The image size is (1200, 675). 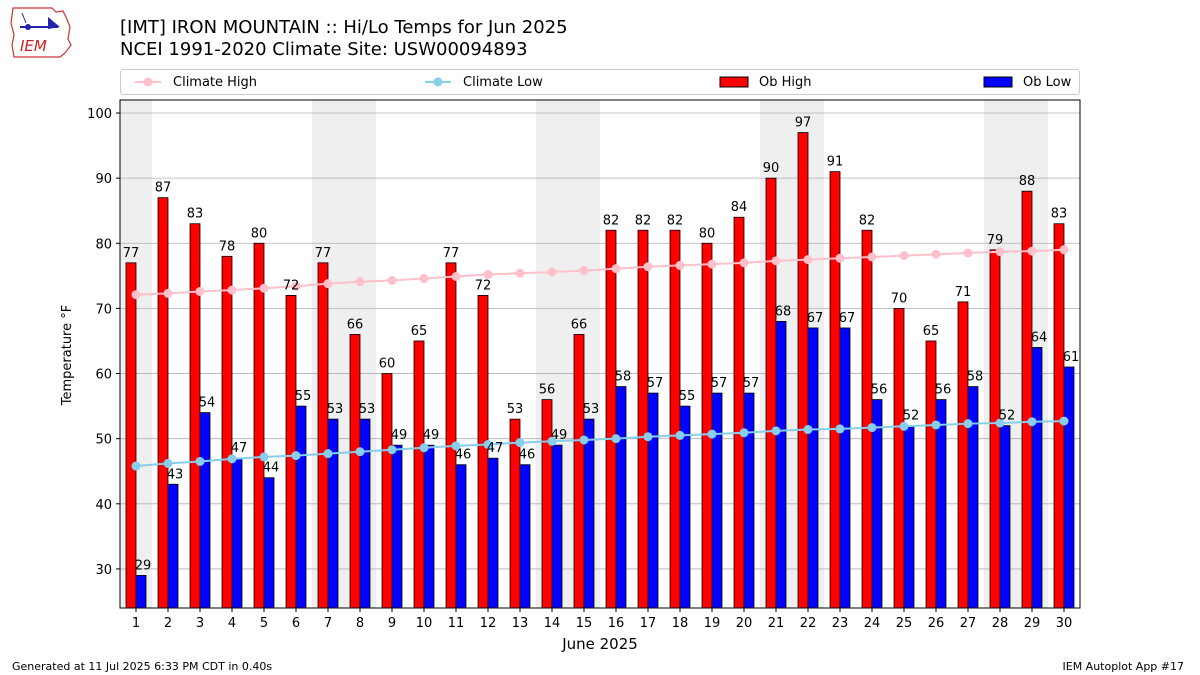 What do you see at coordinates (324, 49) in the screenshot?
I see `chart-subtitle: NCEI 1991-2020 Climate Site: USW00094893` at bounding box center [324, 49].